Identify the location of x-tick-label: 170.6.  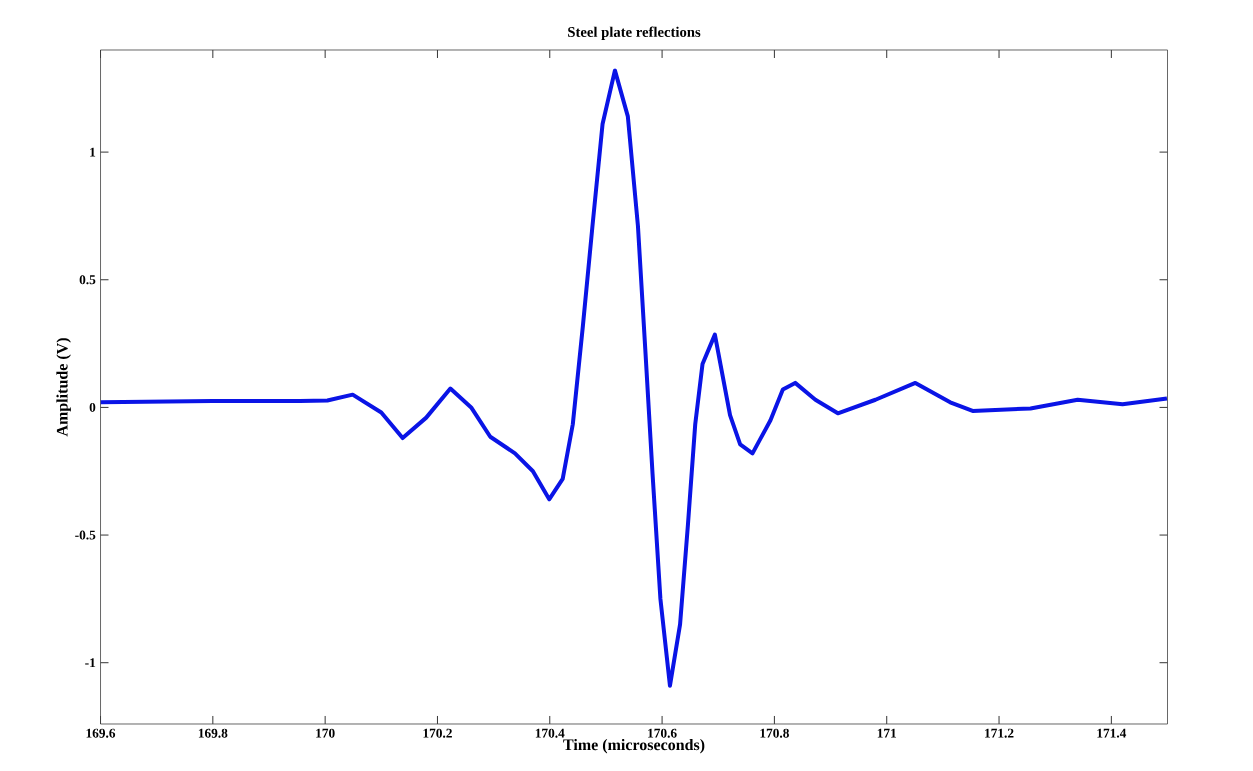
(662, 733).